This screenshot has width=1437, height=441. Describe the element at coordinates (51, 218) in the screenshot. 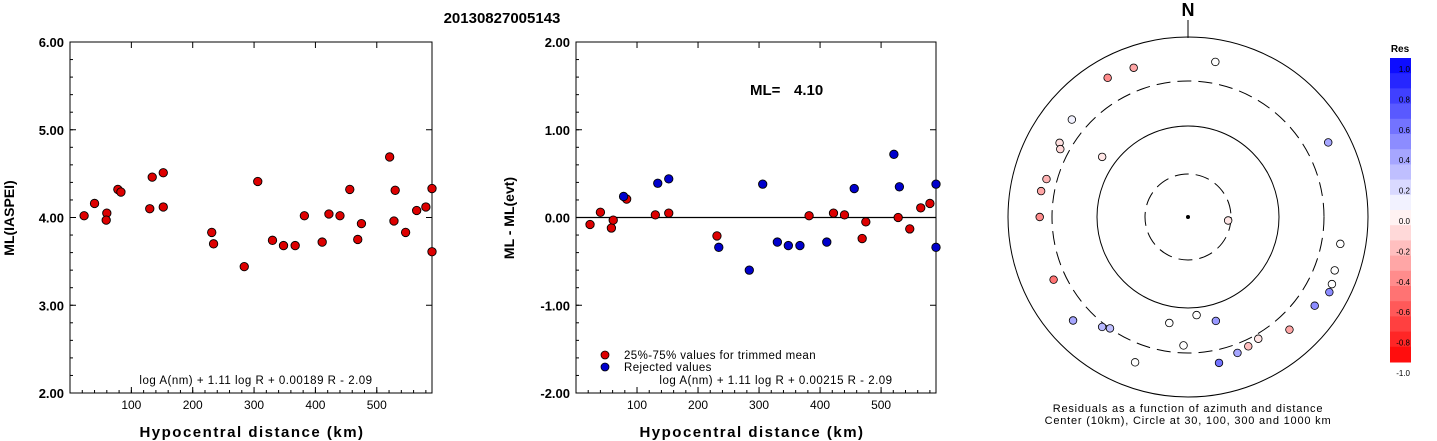

I see `left-plot-y-tick-label: 4.00` at that location.